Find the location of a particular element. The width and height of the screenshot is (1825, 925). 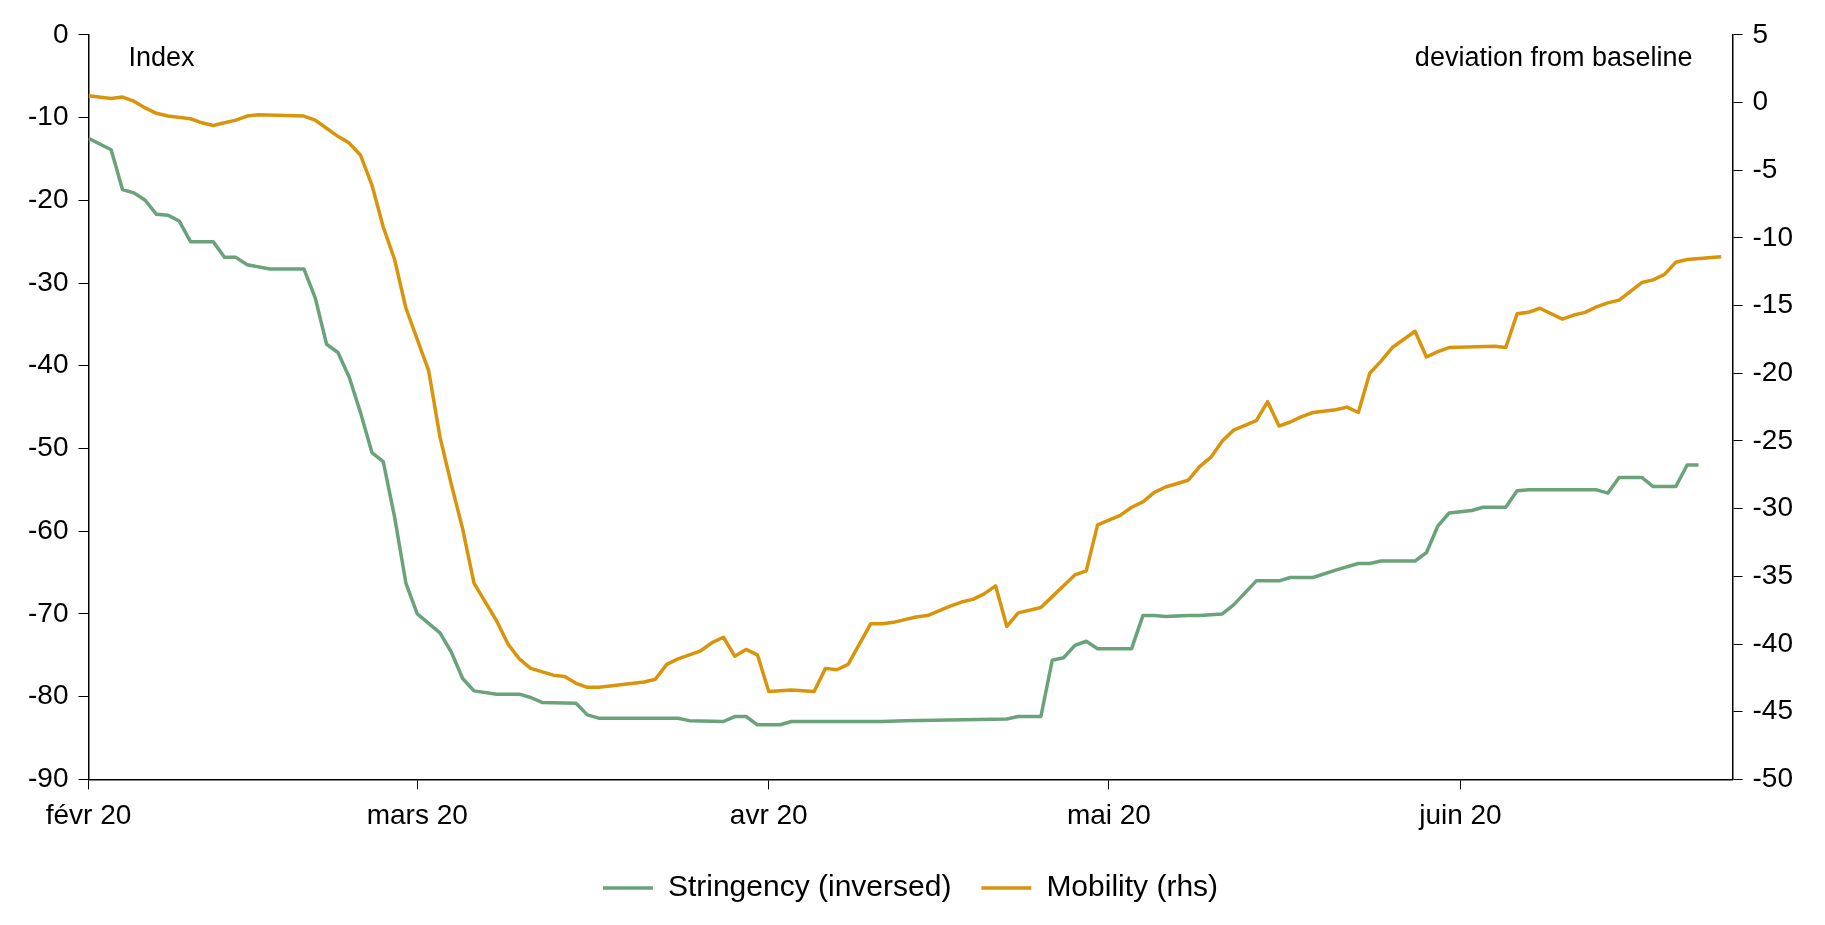

y-tick-label: -30 is located at coordinates (48, 281).